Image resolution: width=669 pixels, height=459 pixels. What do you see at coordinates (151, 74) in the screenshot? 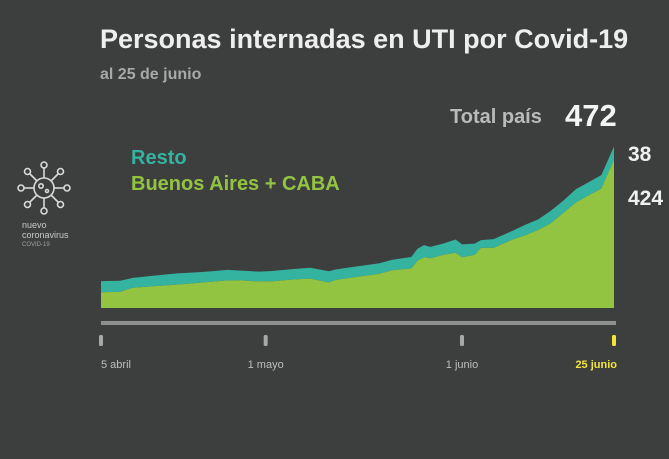
I see `chart-subtitle: al 25 de junio` at bounding box center [151, 74].